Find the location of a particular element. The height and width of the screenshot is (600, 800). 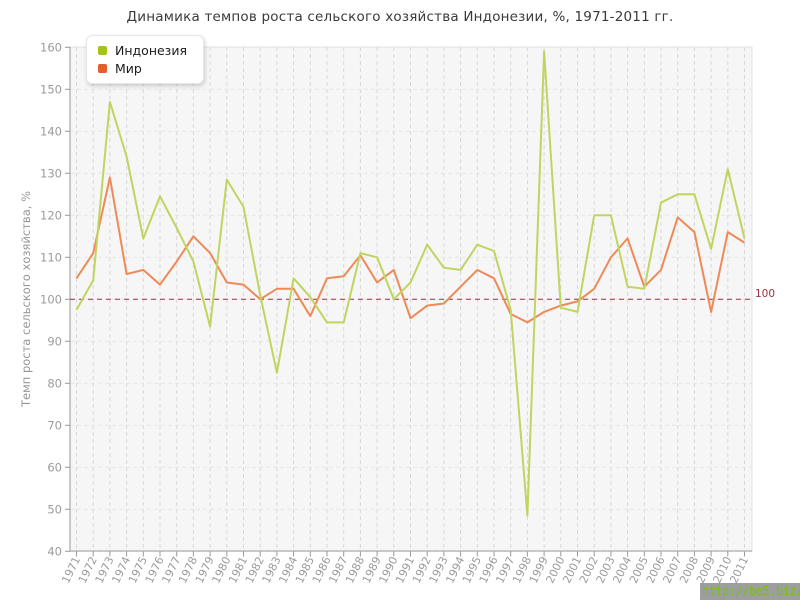

legend-item-indonesia: Индонезия is located at coordinates (142, 50).